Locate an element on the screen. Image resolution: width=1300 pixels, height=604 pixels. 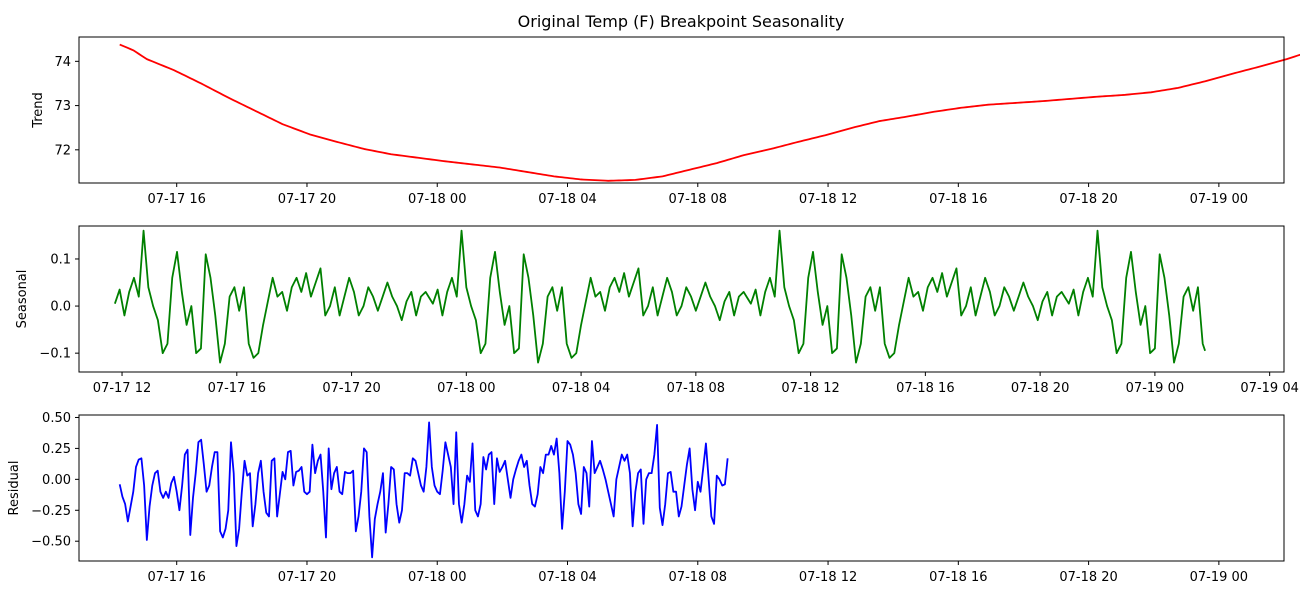
y-axis-label: Residual is located at coordinates (14, 488).